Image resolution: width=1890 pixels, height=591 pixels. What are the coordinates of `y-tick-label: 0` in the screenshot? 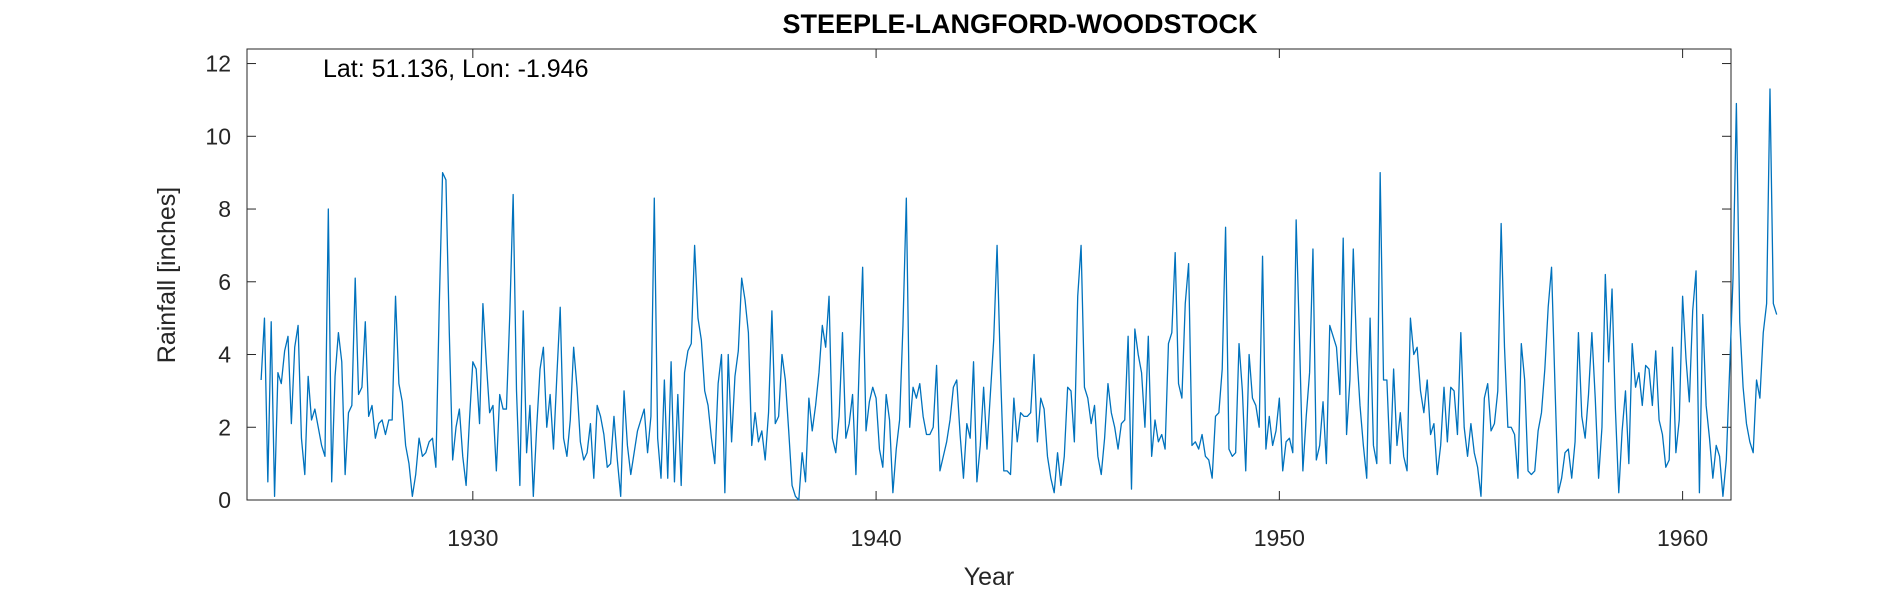 It's located at (224, 500).